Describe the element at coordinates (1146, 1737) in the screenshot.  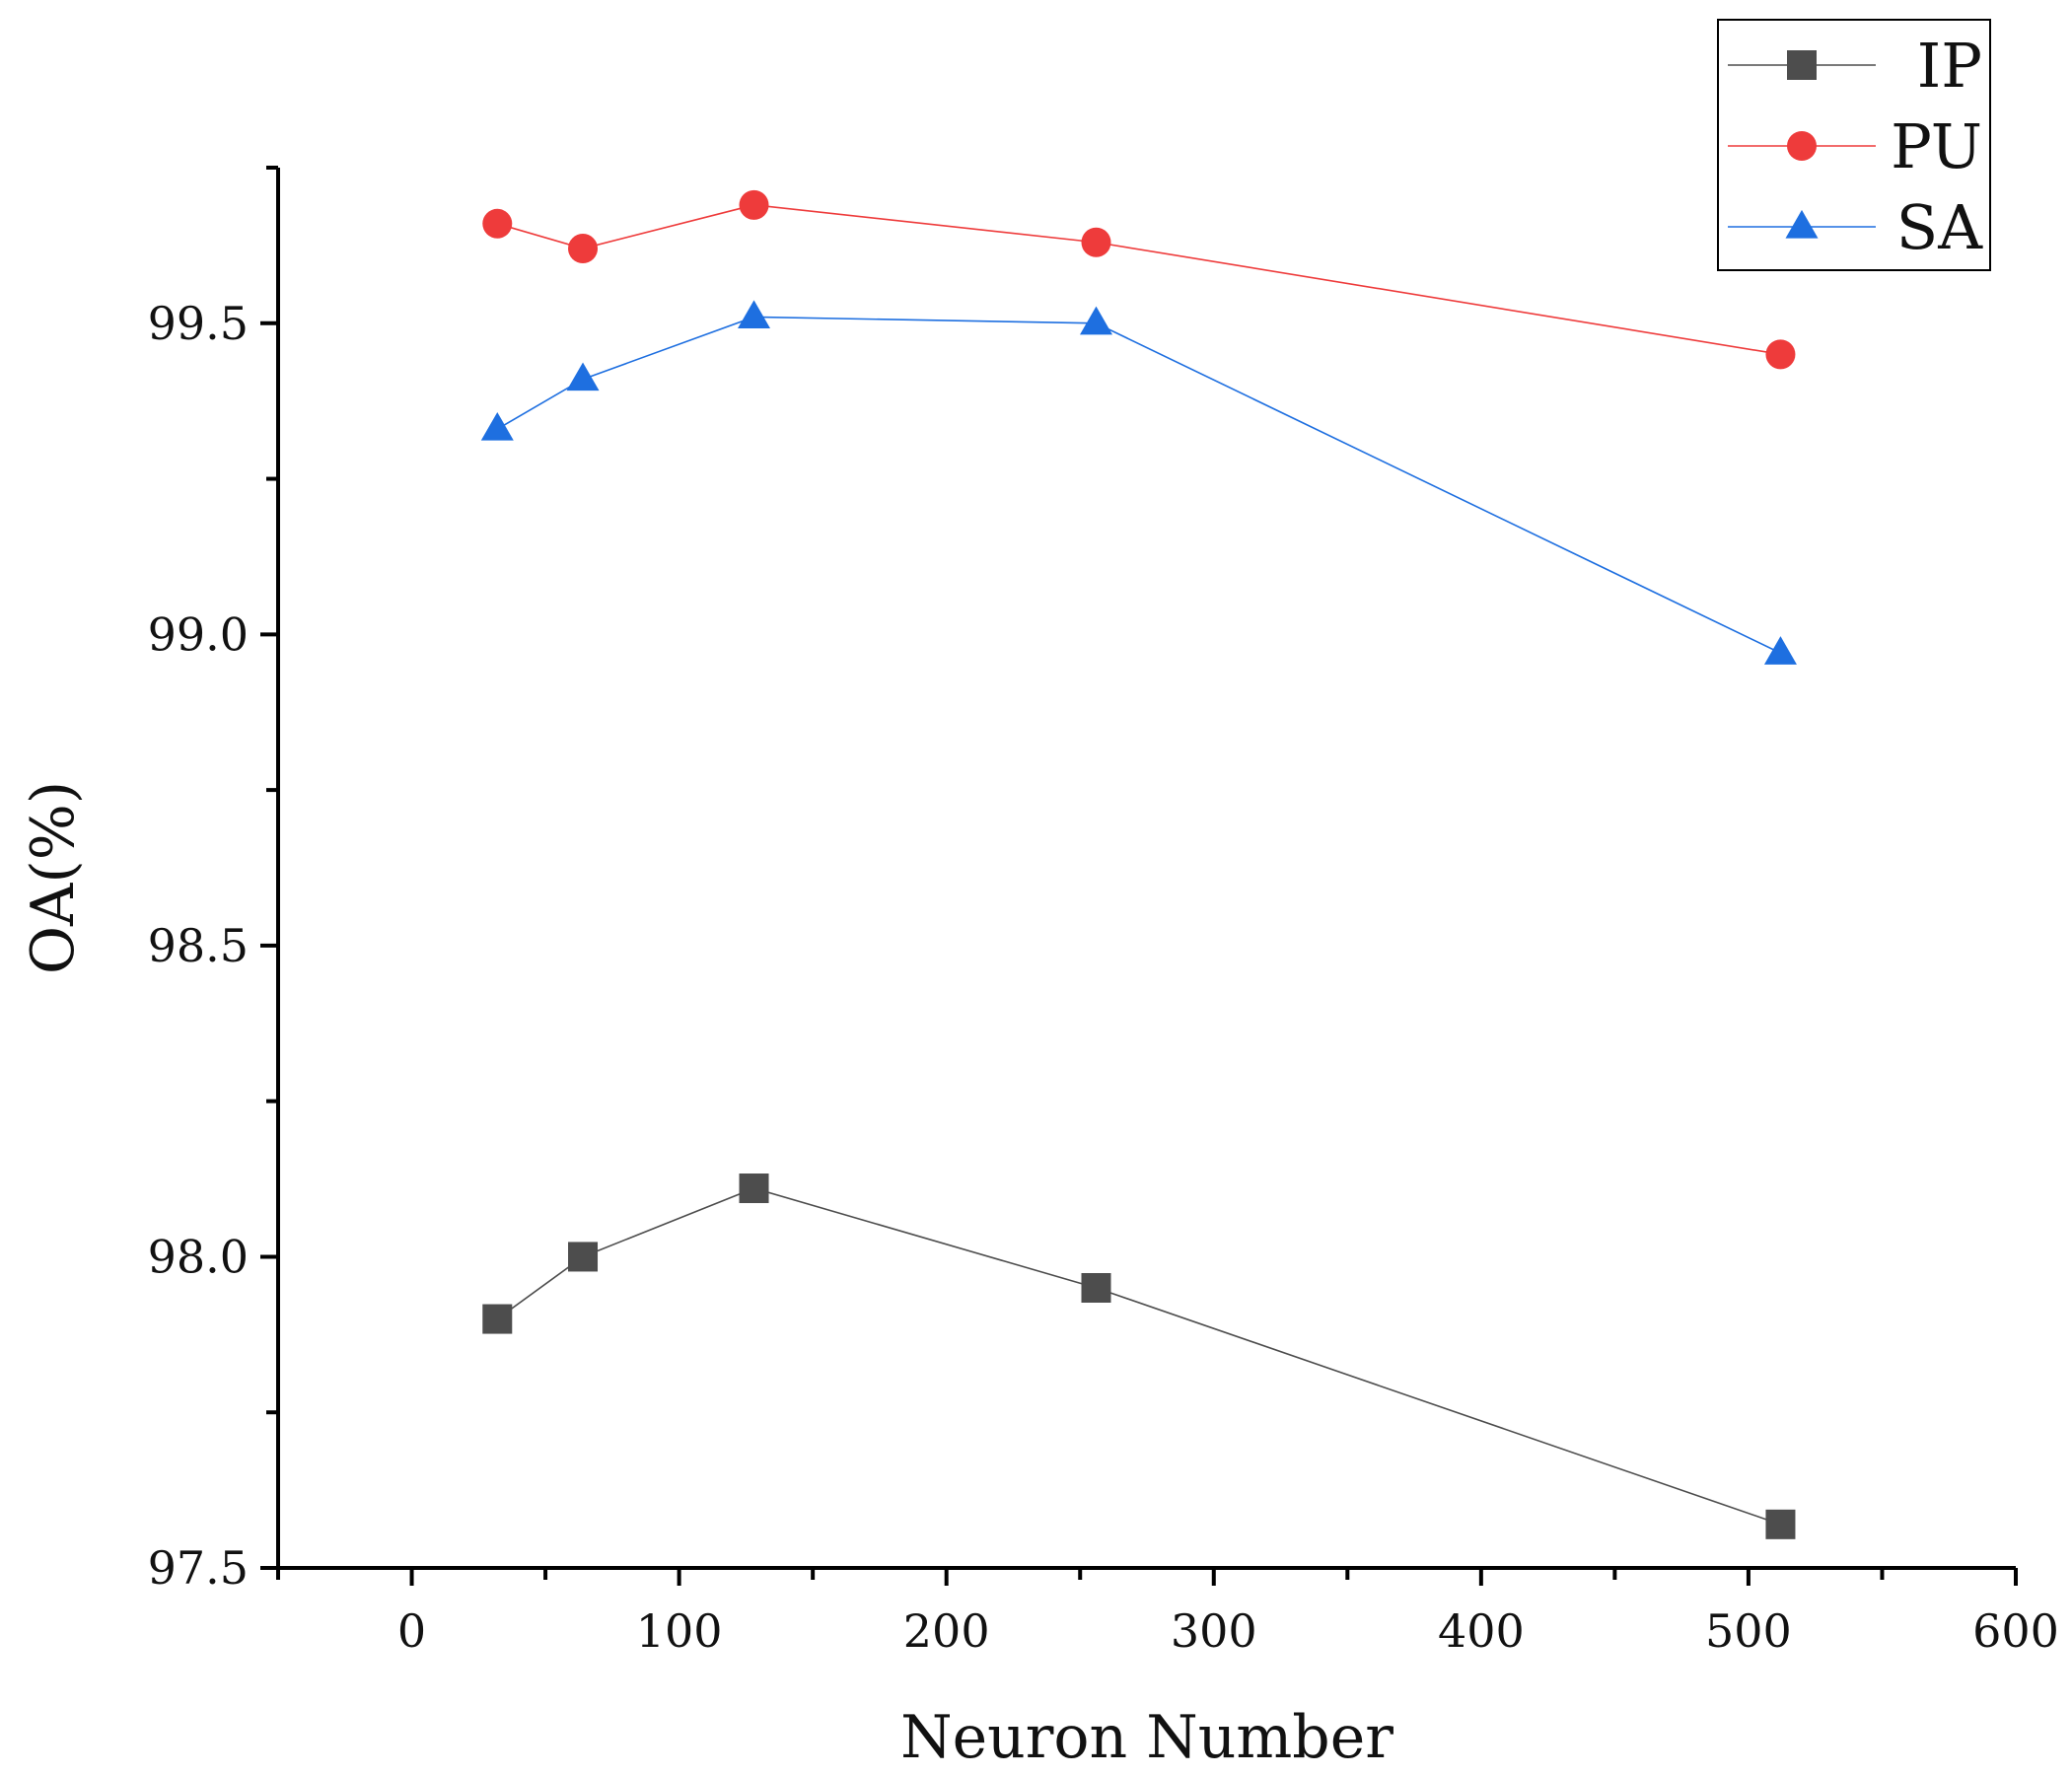
I see `x-axis-title: Neuron Number` at that location.